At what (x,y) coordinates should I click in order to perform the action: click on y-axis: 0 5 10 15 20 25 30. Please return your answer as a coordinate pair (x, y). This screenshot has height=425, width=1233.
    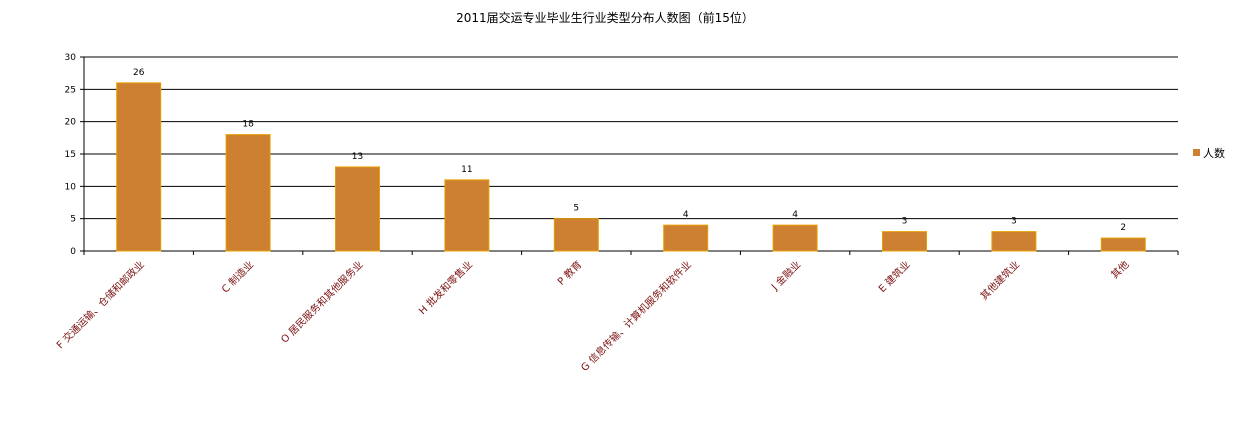
    Looking at the image, I should click on (75, 155).